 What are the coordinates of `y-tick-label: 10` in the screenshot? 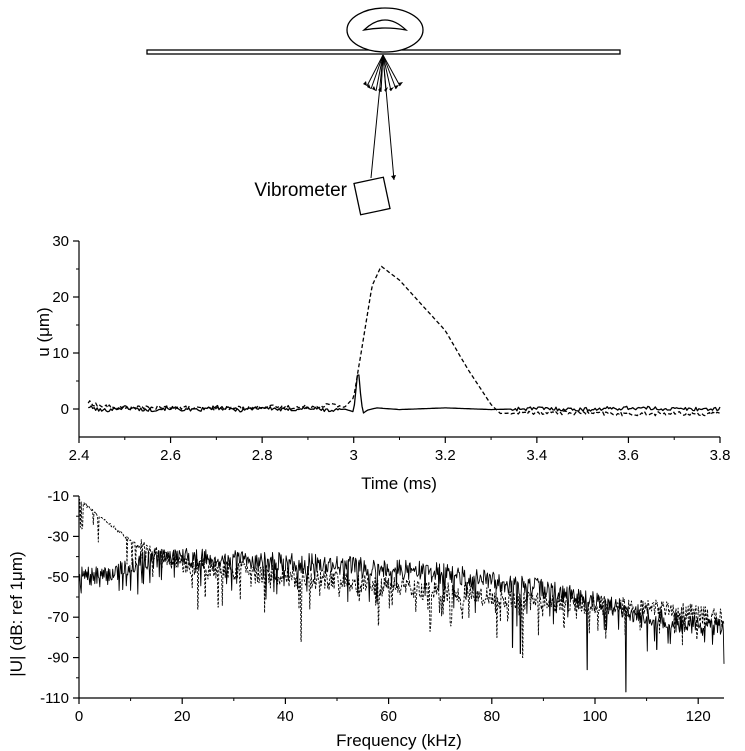 It's located at (60, 353).